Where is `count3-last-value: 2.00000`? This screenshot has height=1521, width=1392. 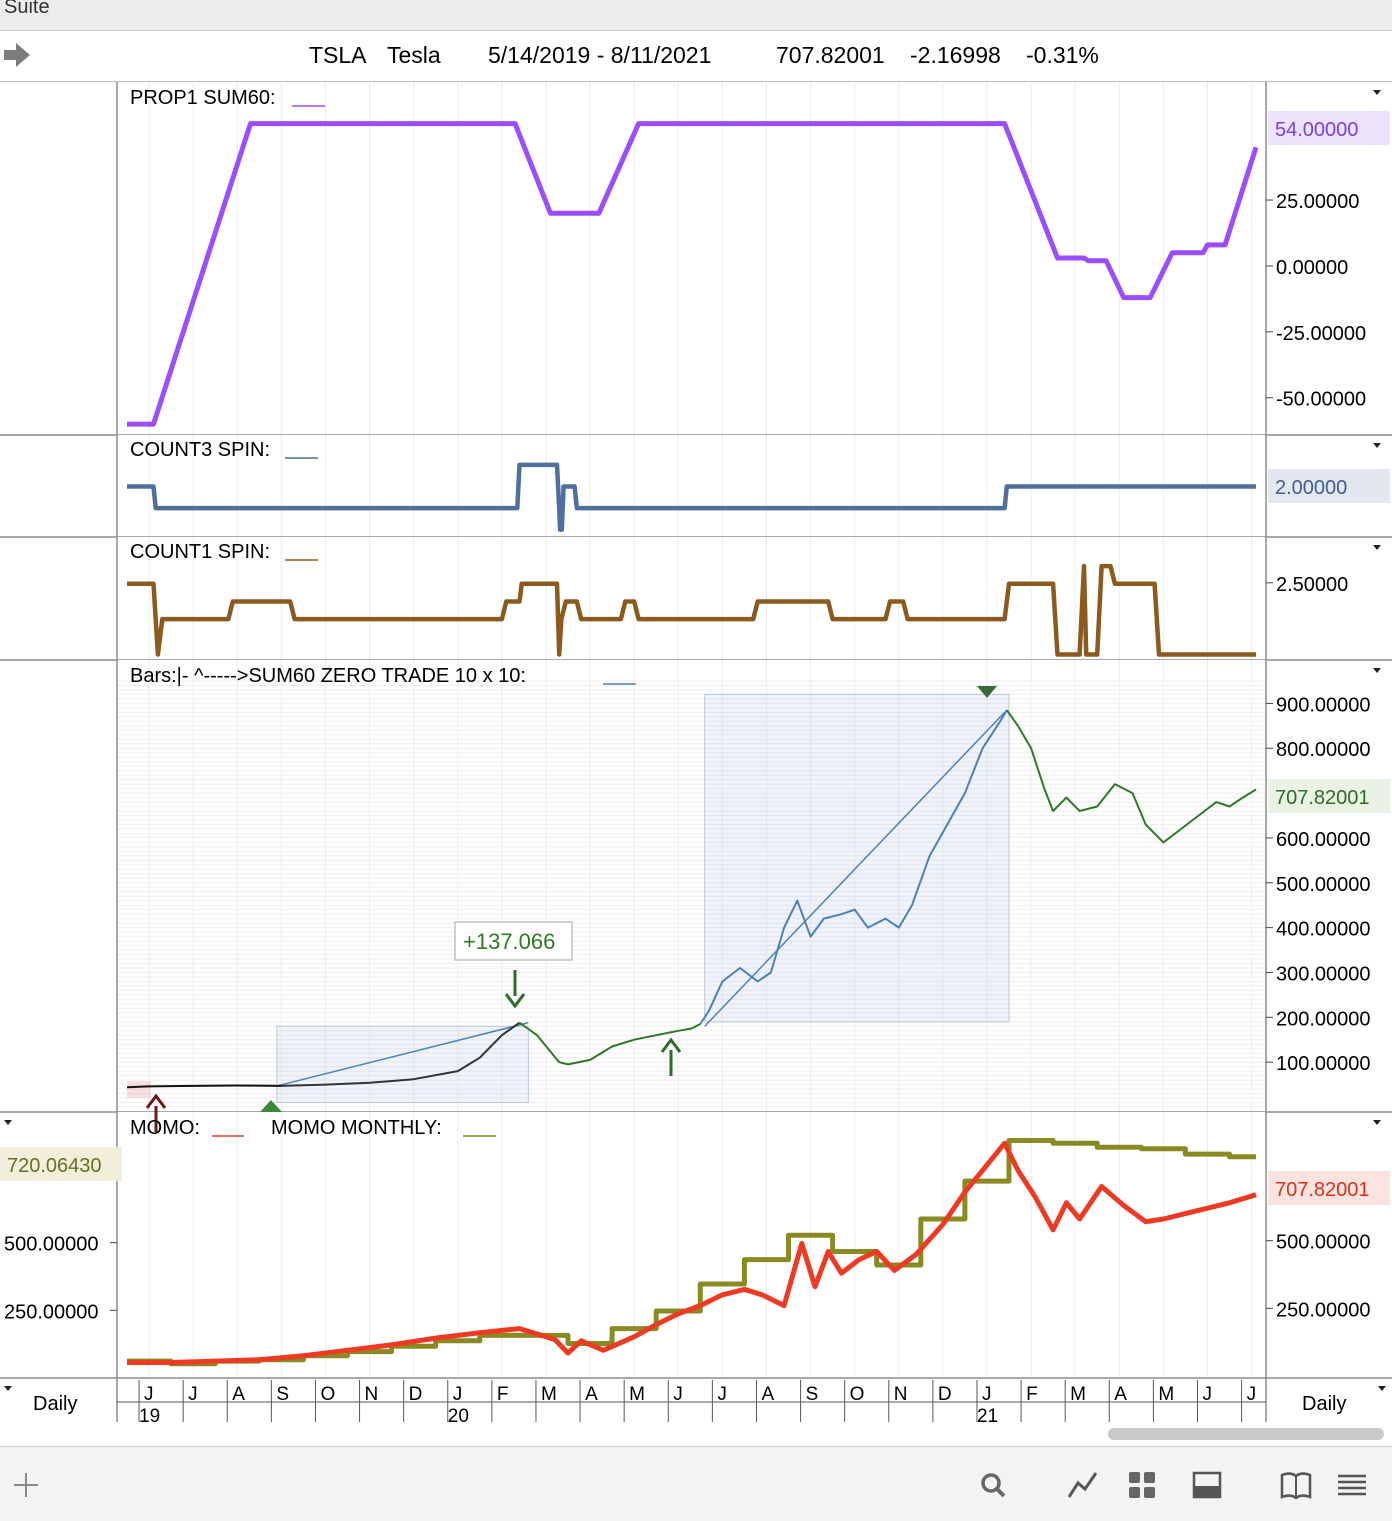
count3-last-value: 2.00000 is located at coordinates (1311, 488).